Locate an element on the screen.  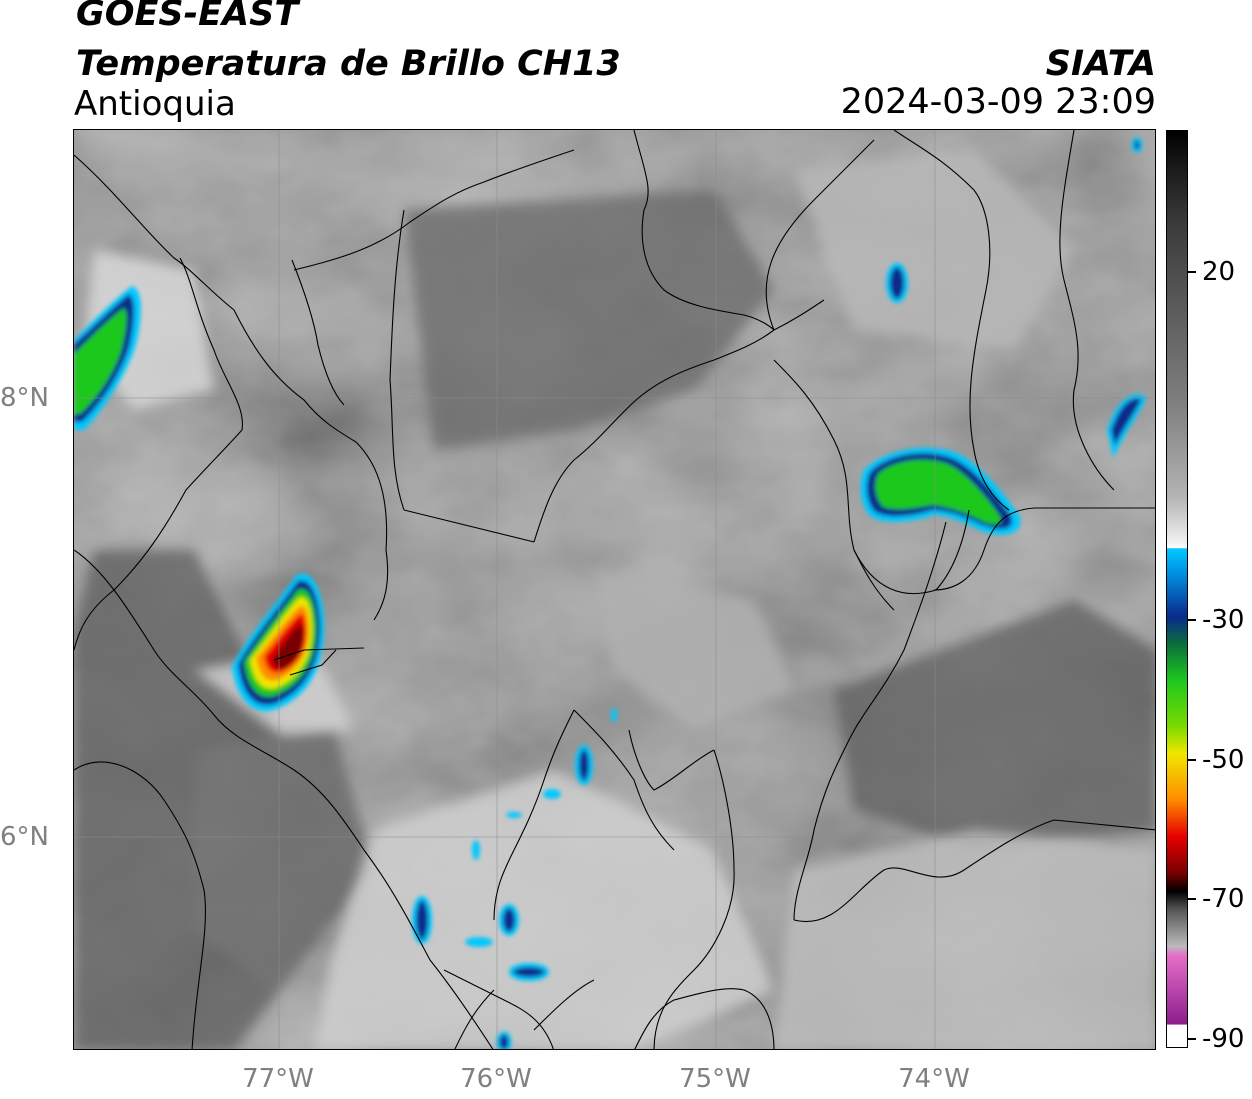
longitude-label-75W: 75°W is located at coordinates (715, 1079).